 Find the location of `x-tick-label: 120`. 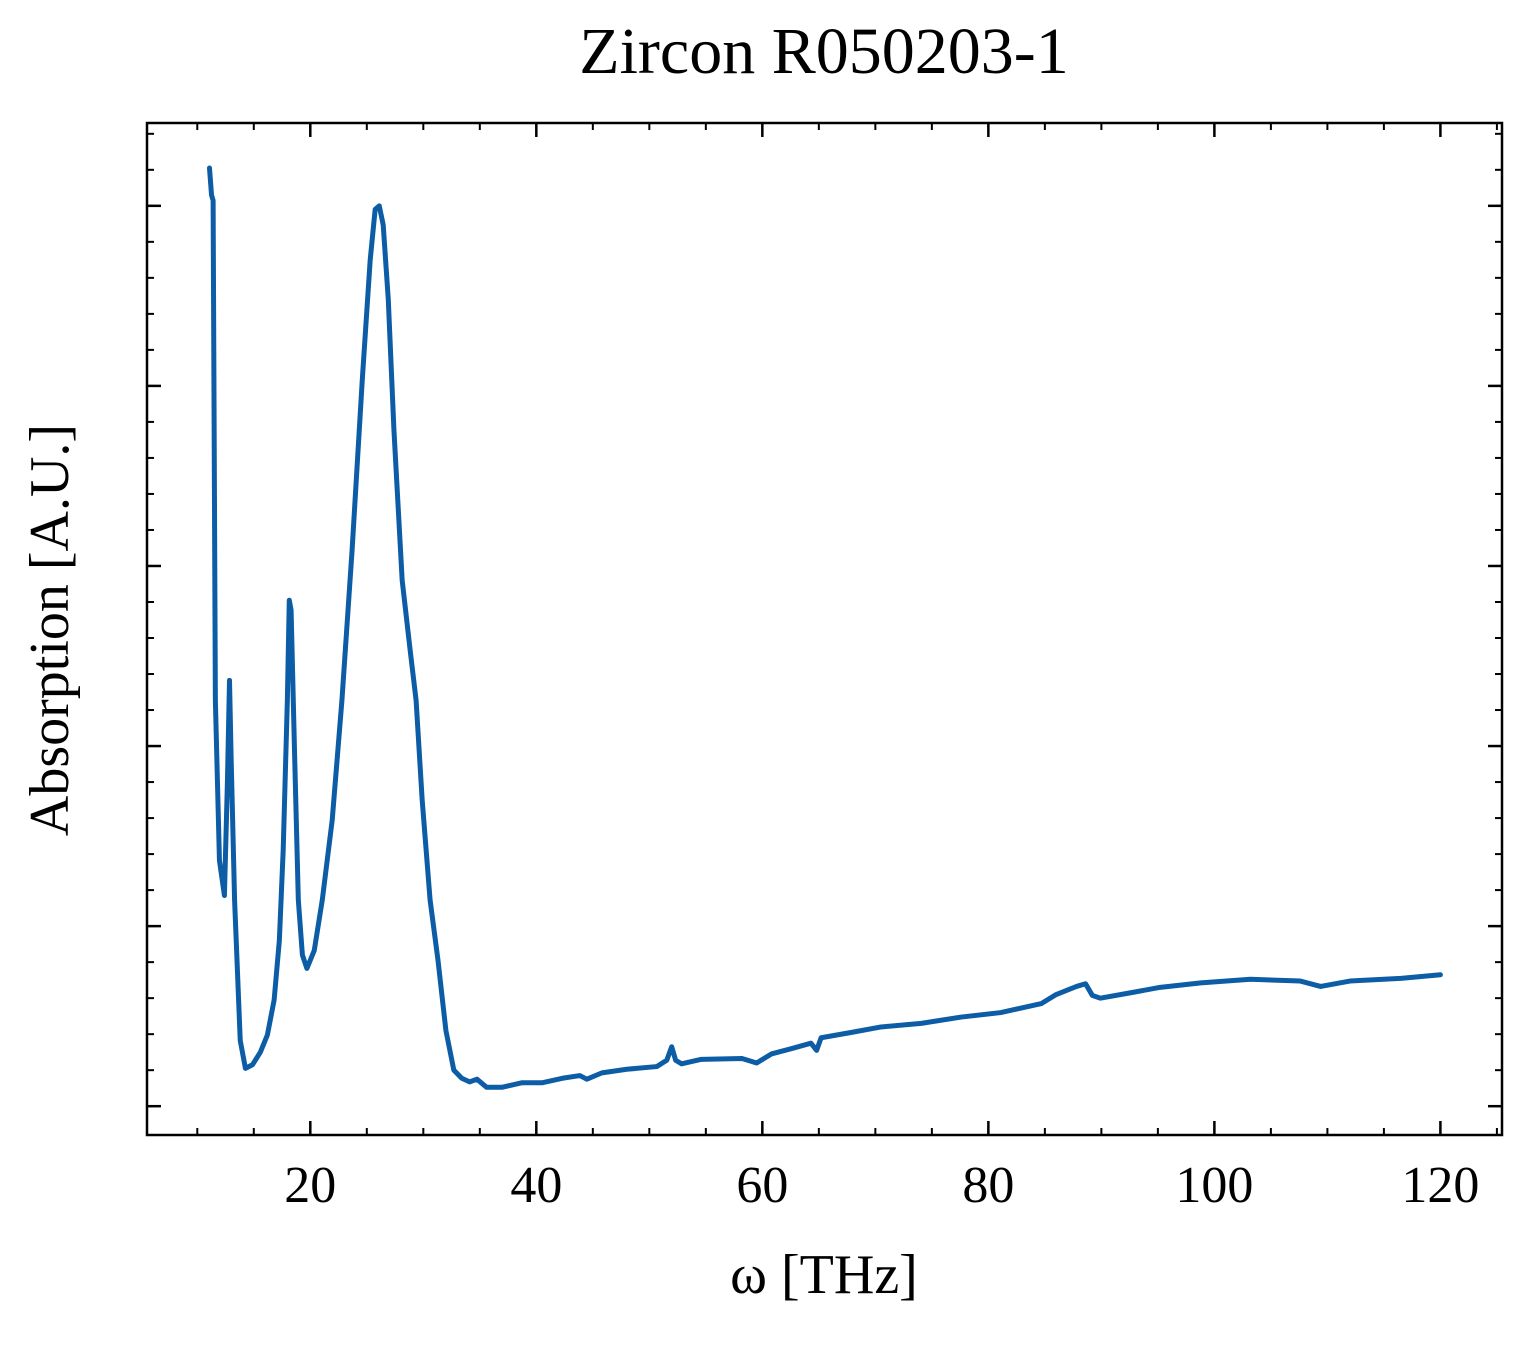

x-tick-label: 120 is located at coordinates (1440, 1185).